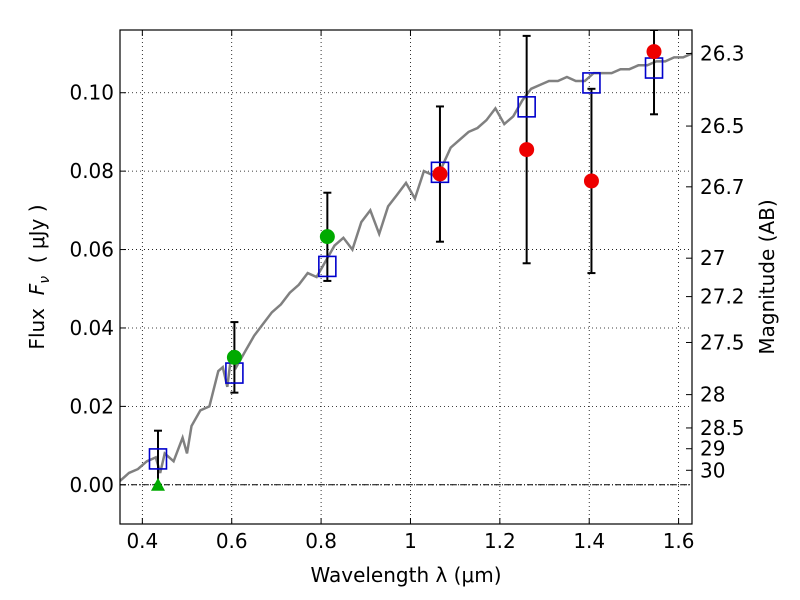 Image resolution: width=800 pixels, height=600 pixels. I want to click on y-axis-left-label: Flux Fν ( μJy ), so click(39, 276).